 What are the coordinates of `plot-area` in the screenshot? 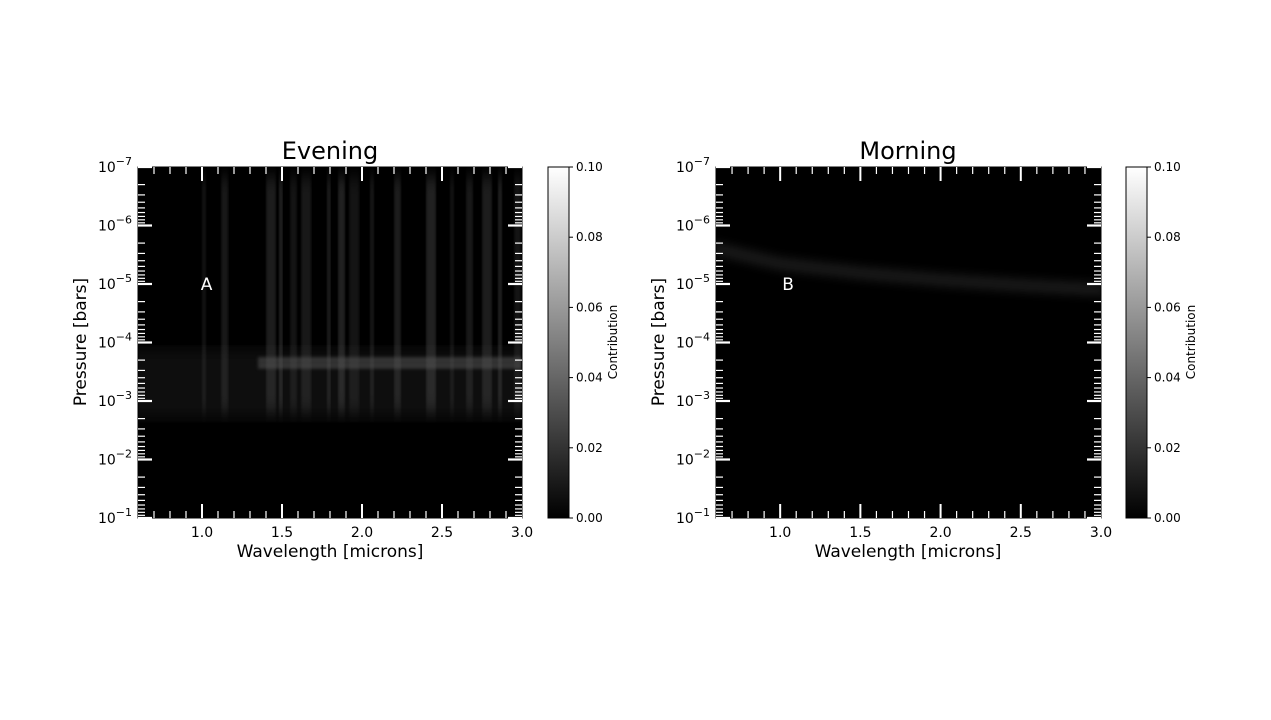 It's located at (908, 342).